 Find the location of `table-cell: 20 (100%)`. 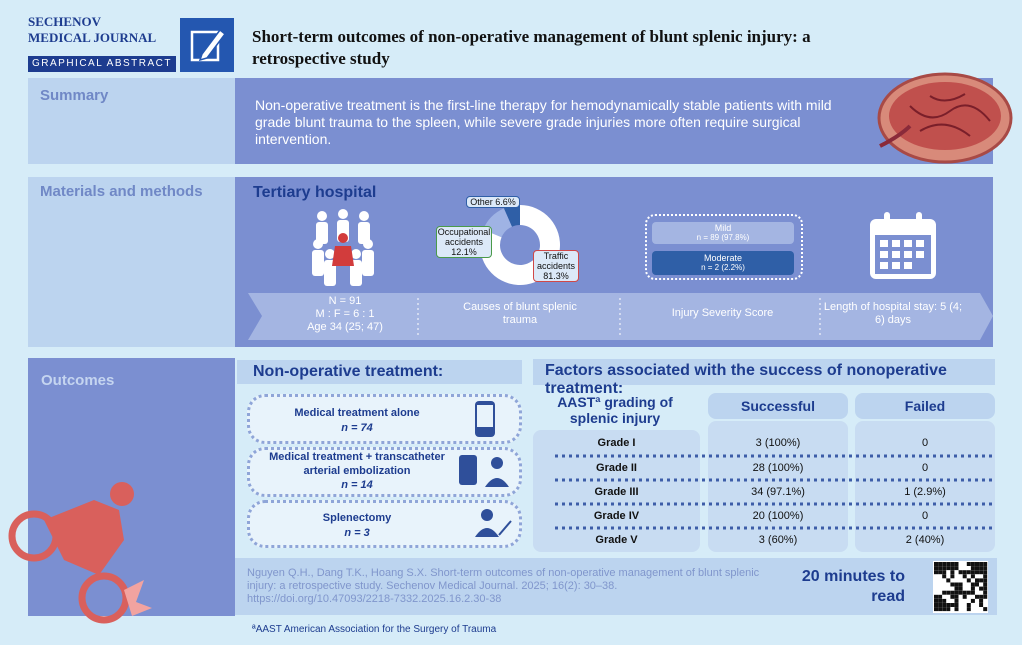

table-cell: 20 (100%) is located at coordinates (778, 516).